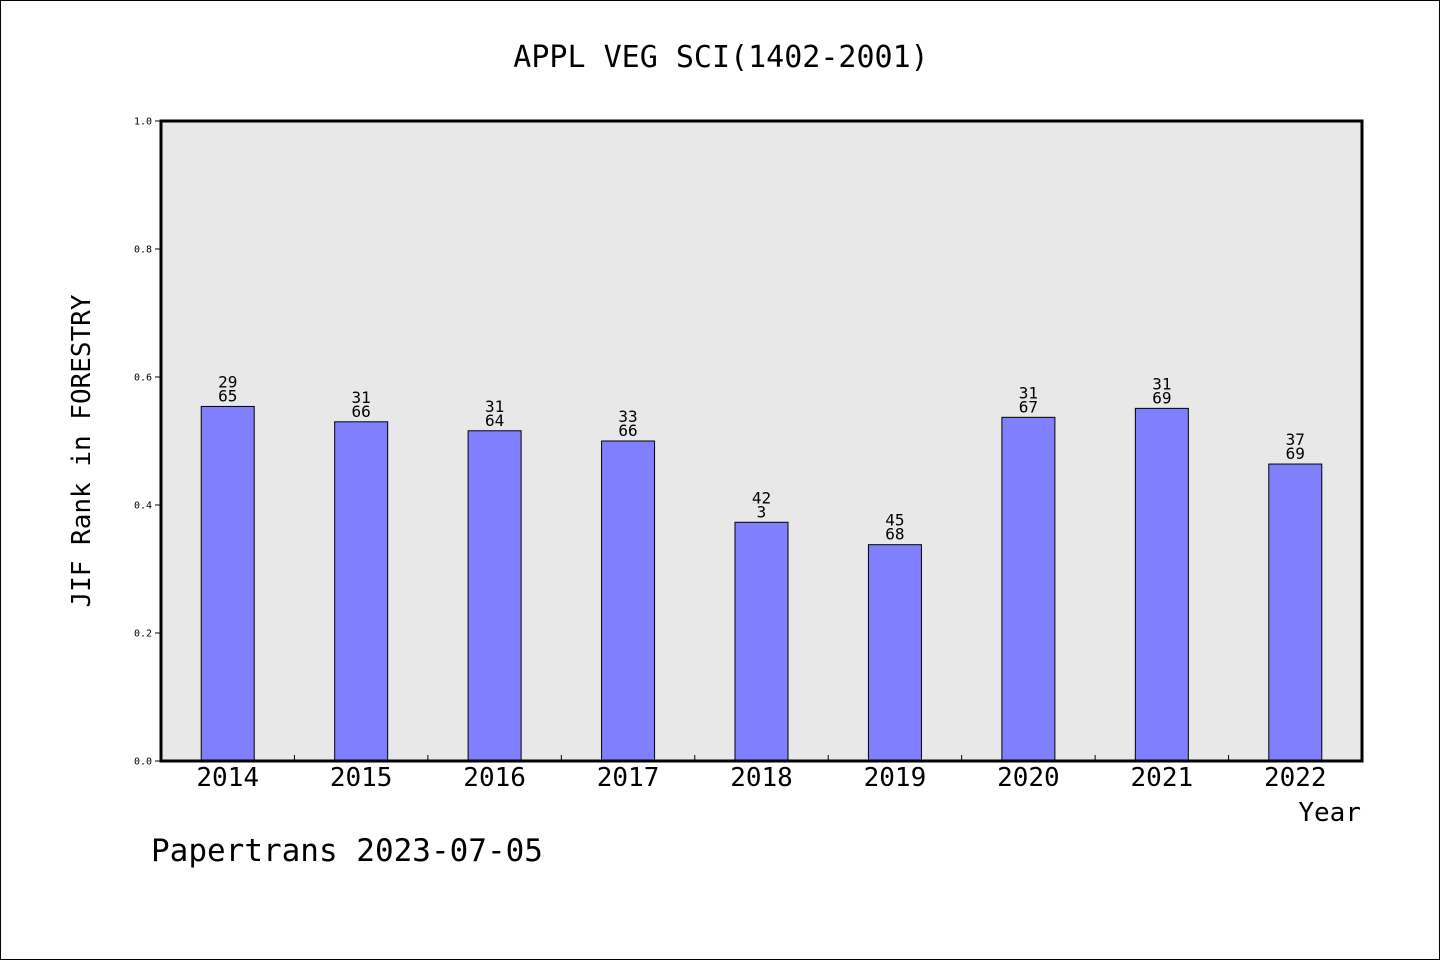 This screenshot has width=1440, height=960. What do you see at coordinates (895, 778) in the screenshot?
I see `x-tick-label: 2019` at bounding box center [895, 778].